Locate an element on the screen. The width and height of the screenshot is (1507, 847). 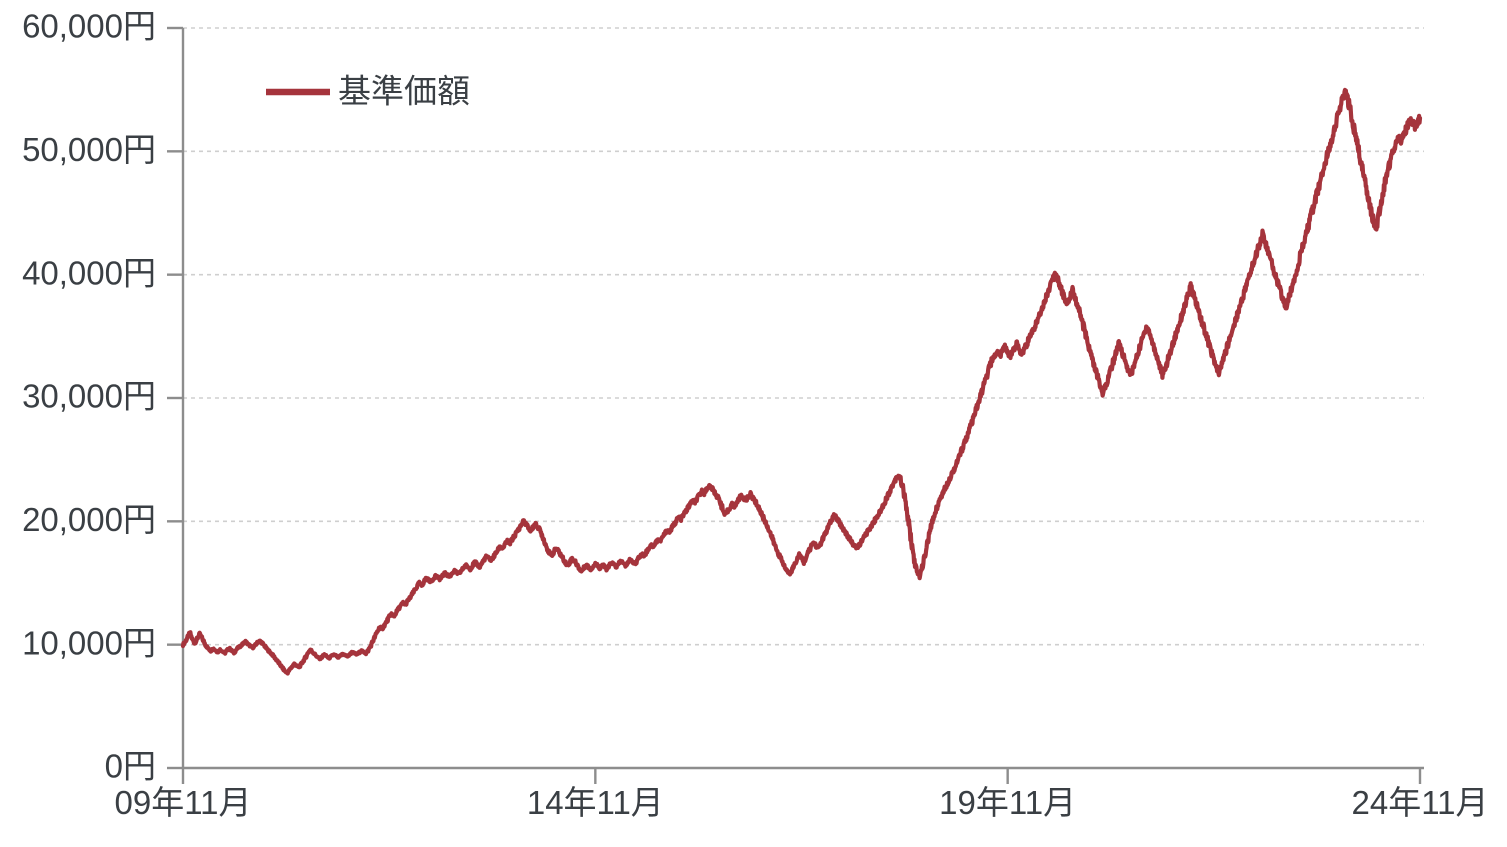
legend-label: 基準価額 is located at coordinates (404, 91).